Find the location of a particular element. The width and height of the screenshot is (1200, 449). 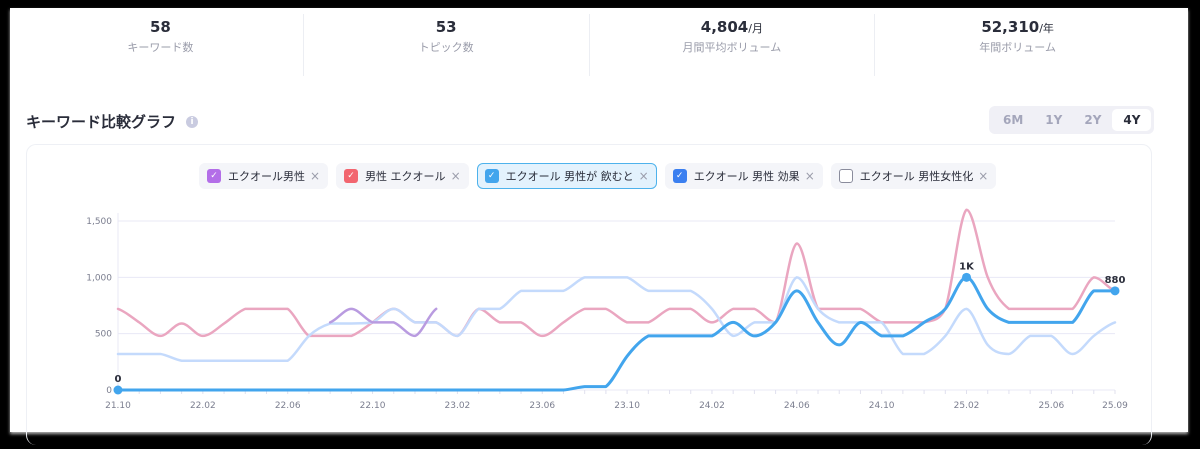

legend-label: エクオール男性 is located at coordinates (266, 176).